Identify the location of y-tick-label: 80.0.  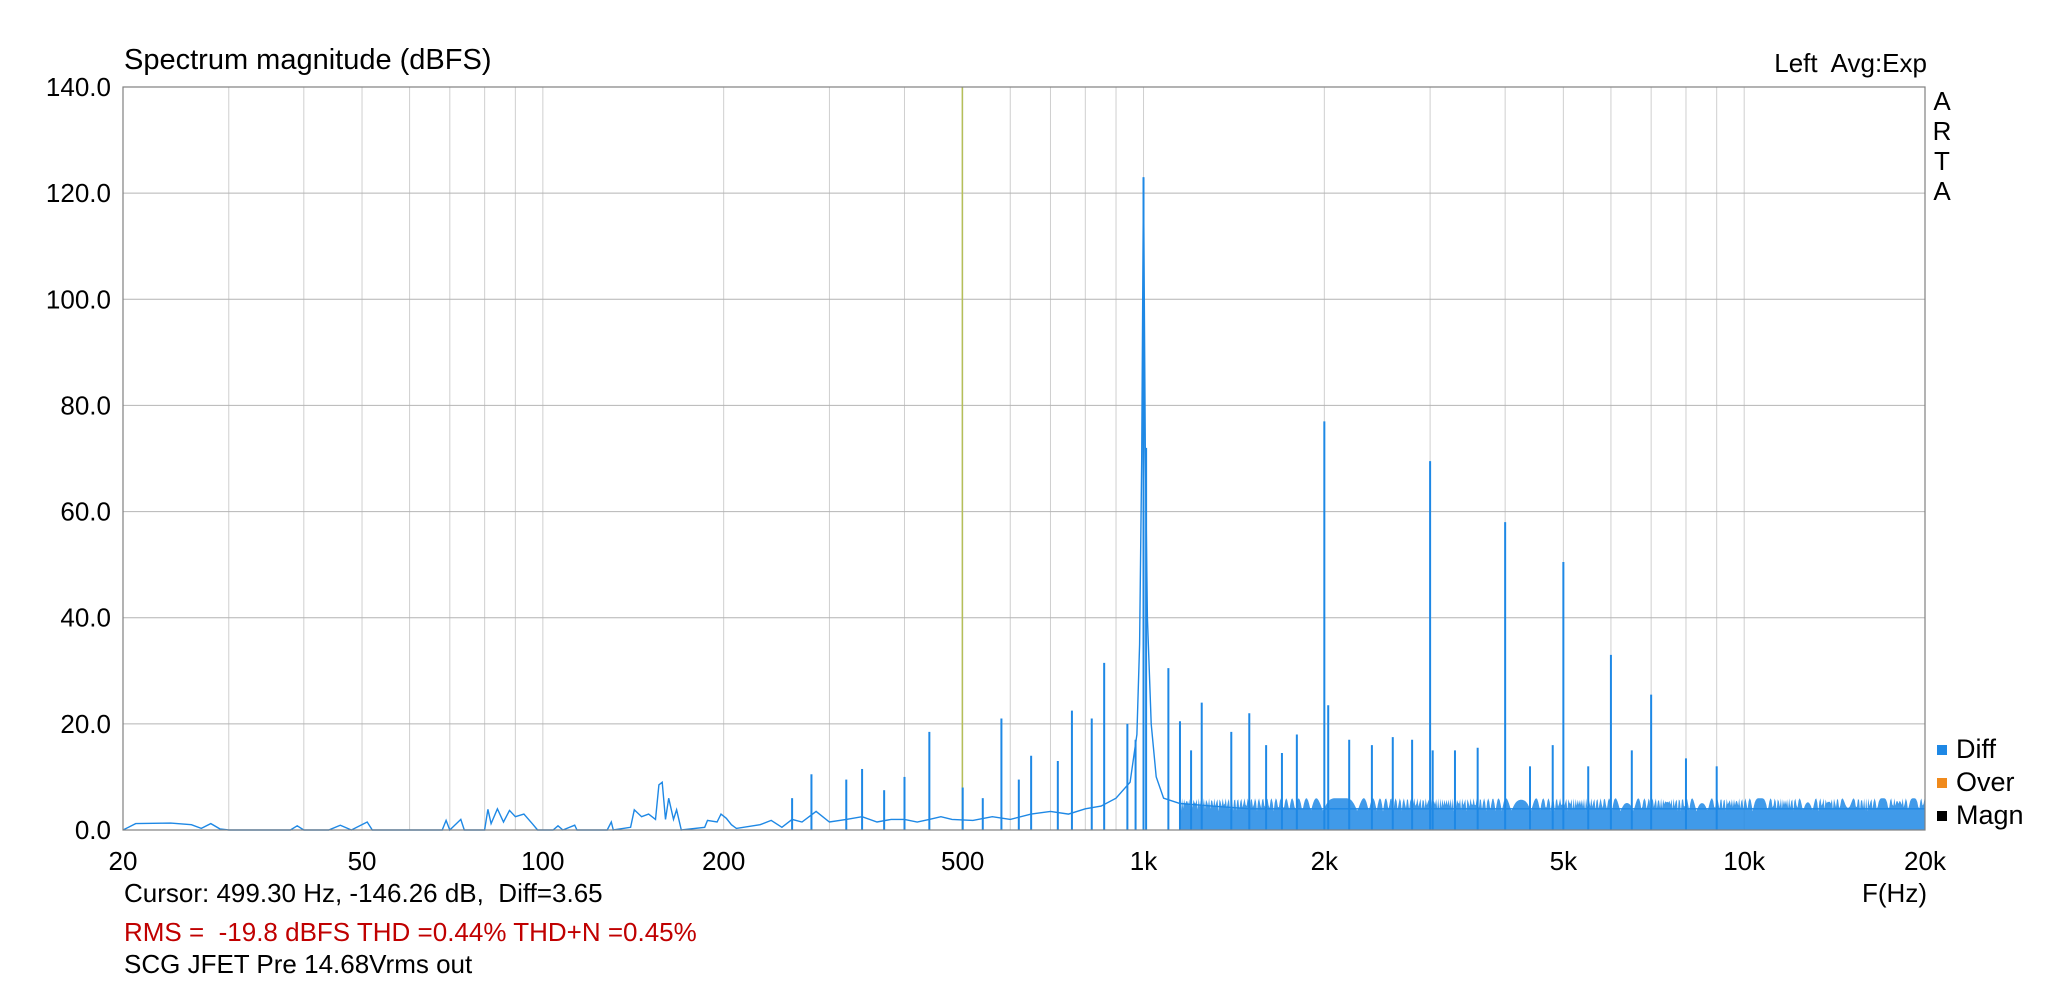
(85, 405).